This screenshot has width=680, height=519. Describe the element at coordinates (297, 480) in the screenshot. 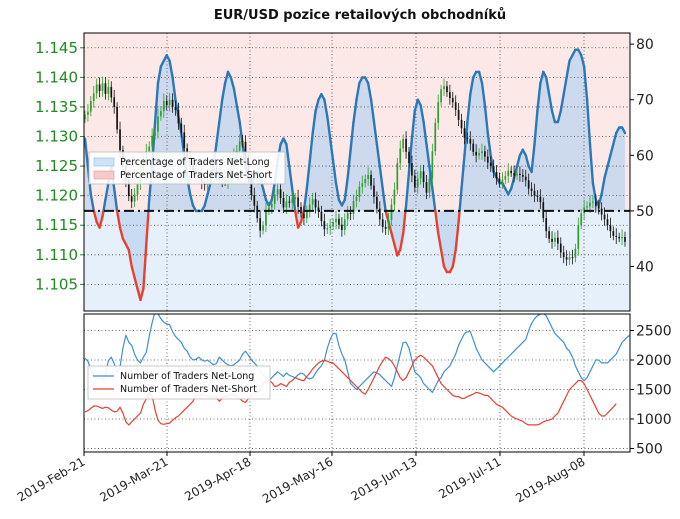

I see `date-tick-label: 2019-May-16` at that location.